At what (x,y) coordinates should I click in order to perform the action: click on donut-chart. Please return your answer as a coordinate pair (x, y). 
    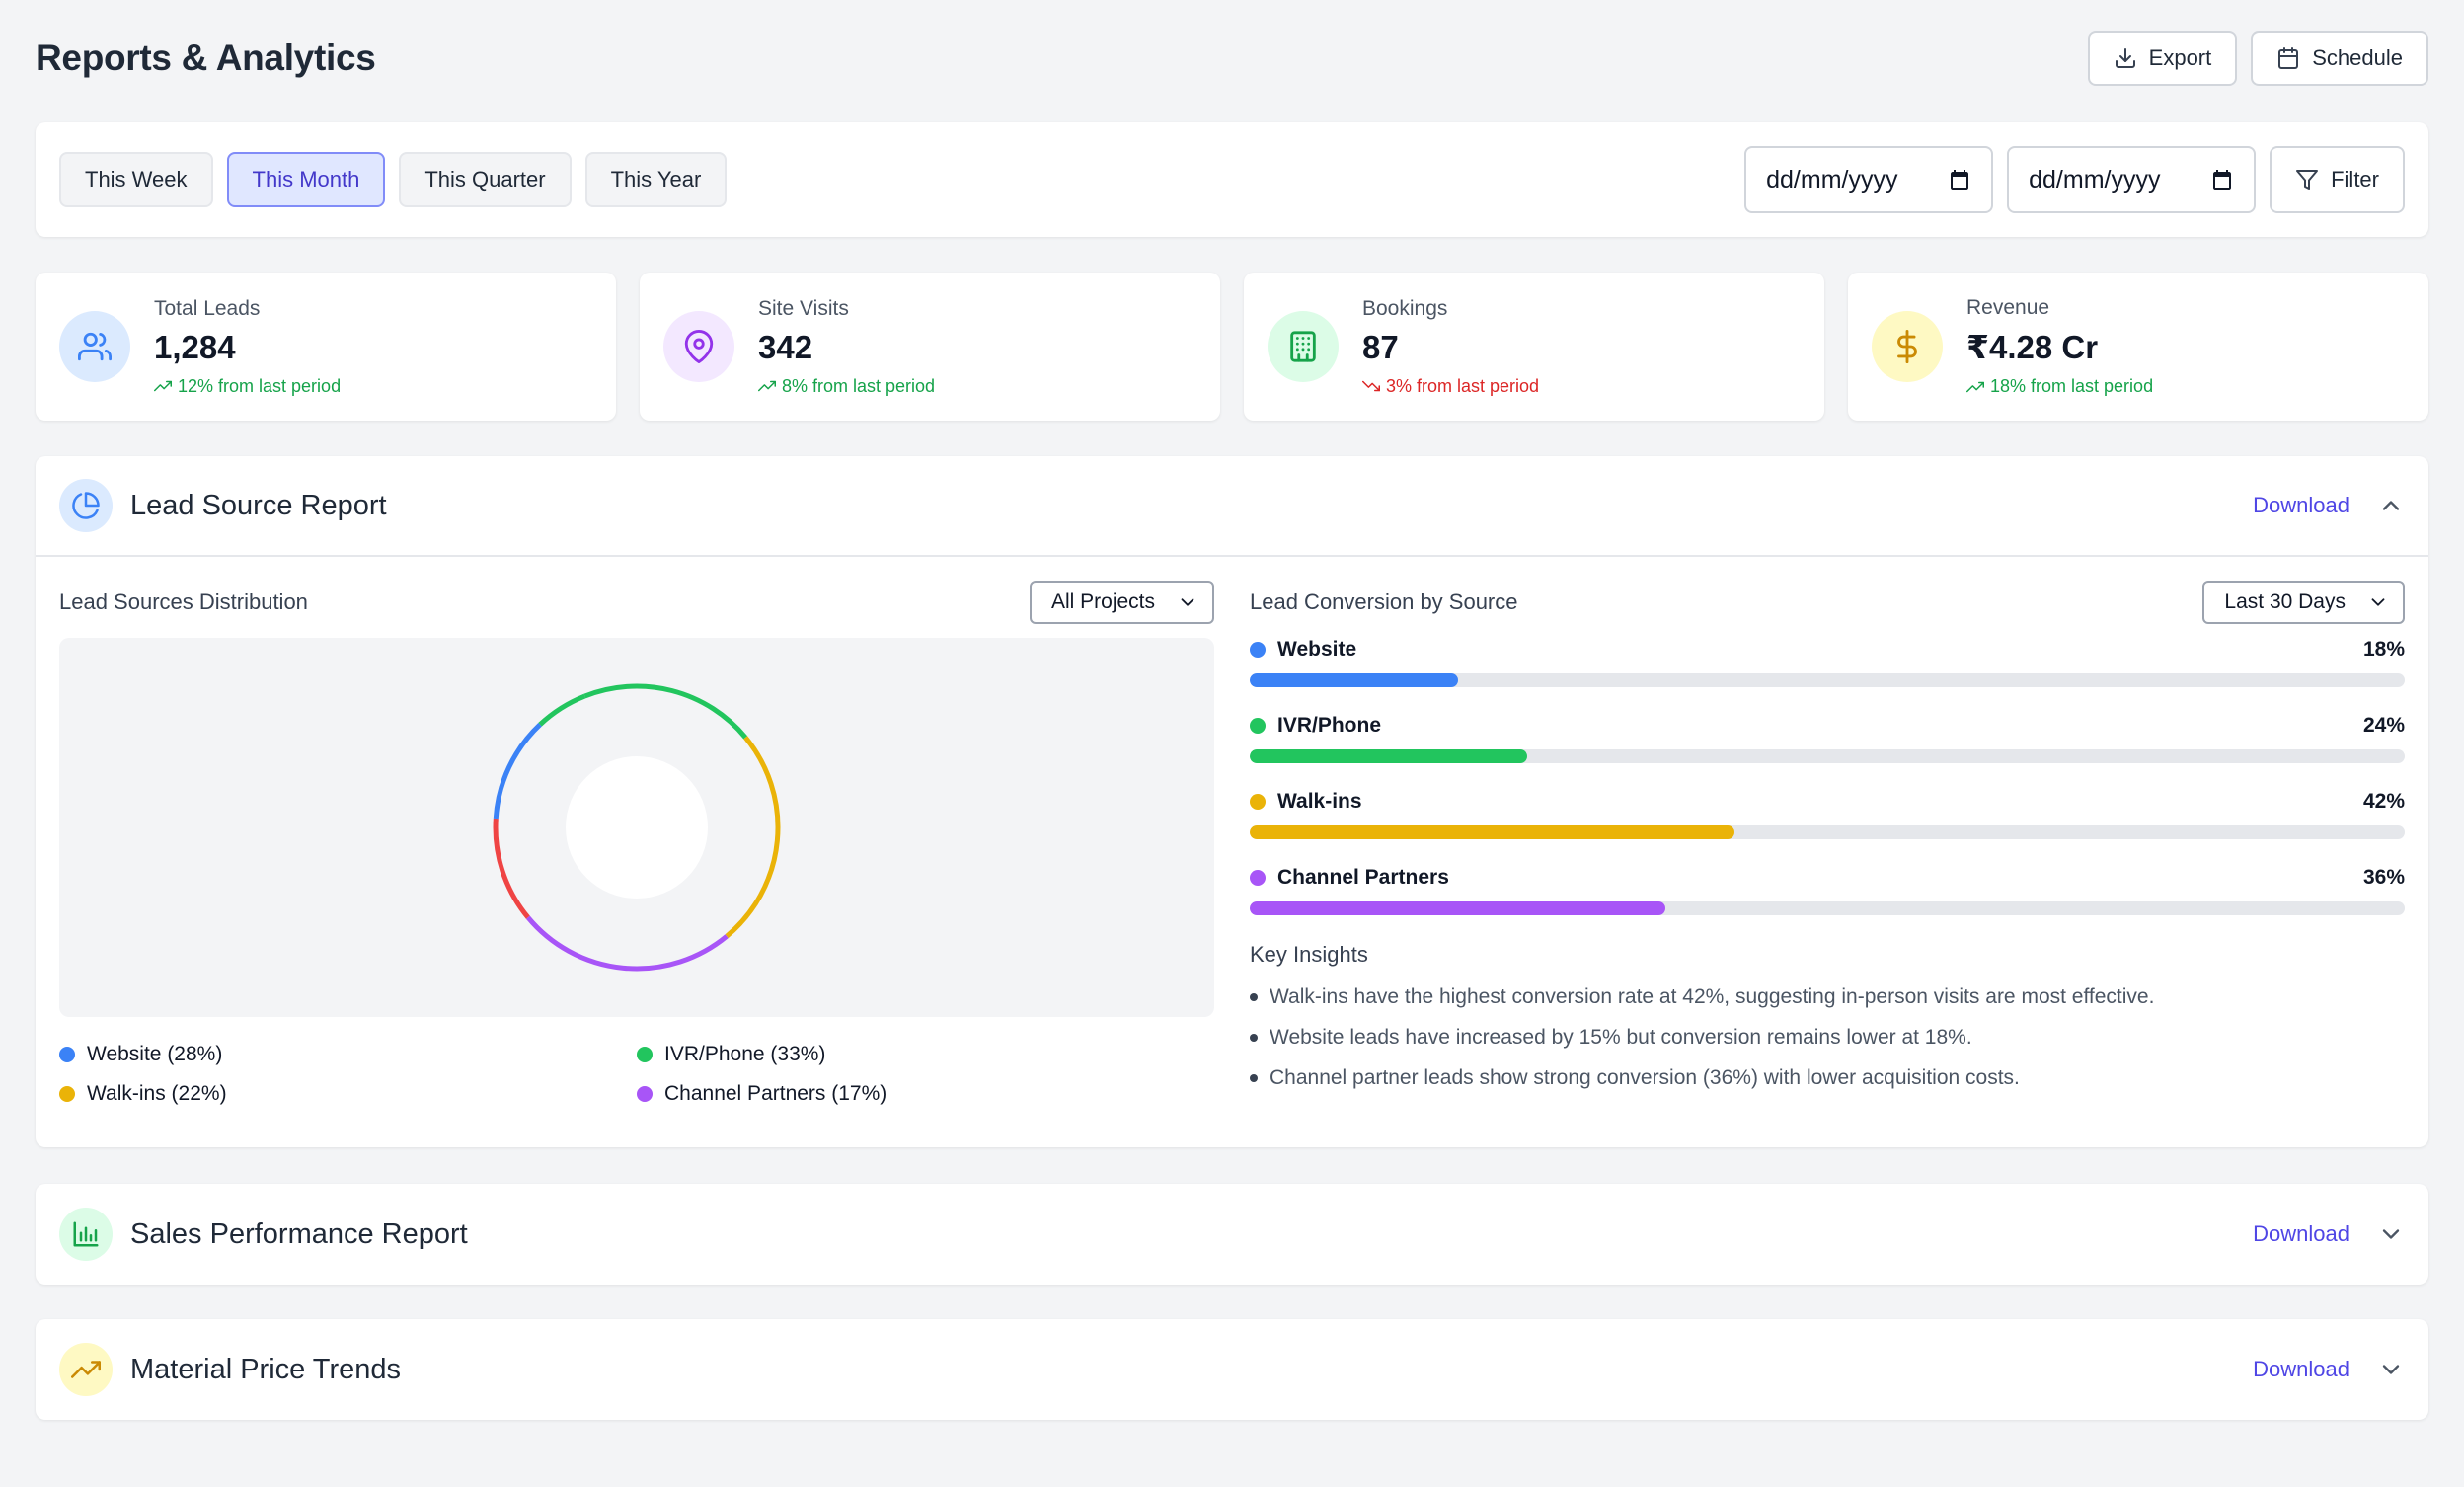
    Looking at the image, I should click on (636, 827).